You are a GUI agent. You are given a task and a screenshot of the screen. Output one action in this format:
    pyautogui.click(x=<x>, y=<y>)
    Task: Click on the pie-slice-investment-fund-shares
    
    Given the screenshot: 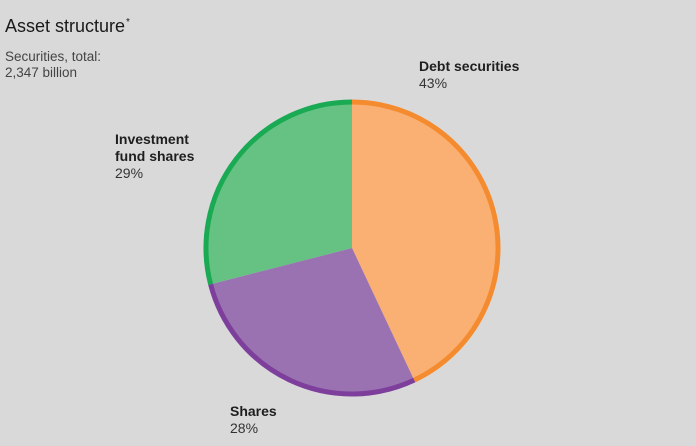 What is the action you would take?
    pyautogui.click(x=278, y=192)
    